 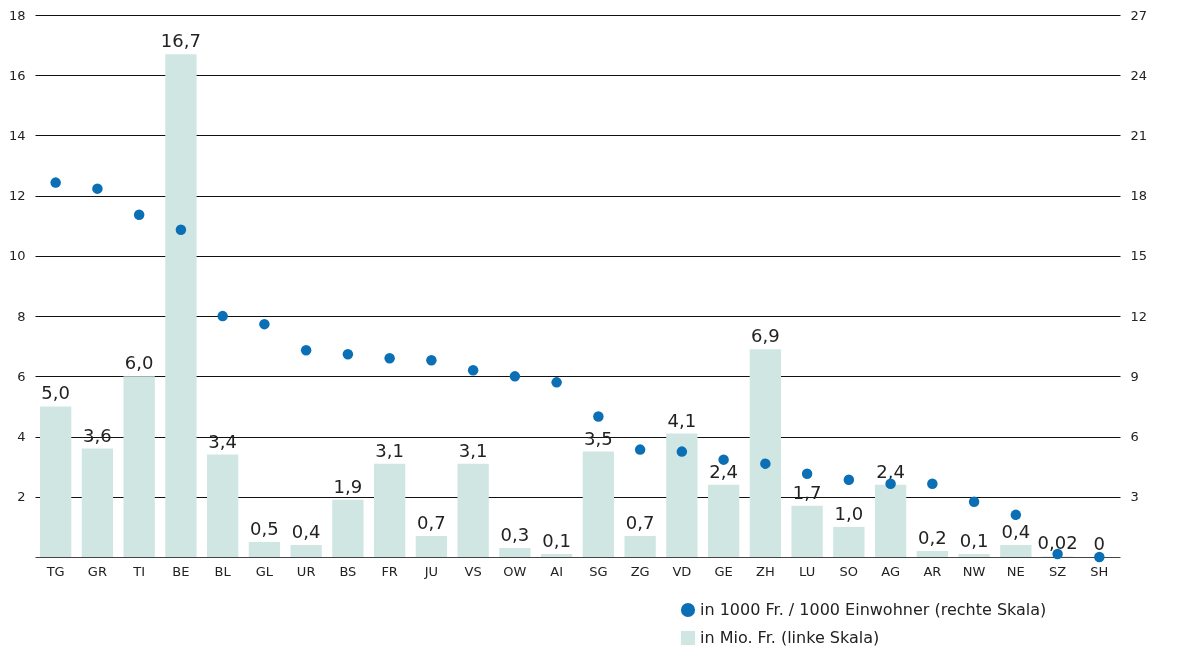 What do you see at coordinates (1134, 376) in the screenshot?
I see `y2-tick-label: 9` at bounding box center [1134, 376].